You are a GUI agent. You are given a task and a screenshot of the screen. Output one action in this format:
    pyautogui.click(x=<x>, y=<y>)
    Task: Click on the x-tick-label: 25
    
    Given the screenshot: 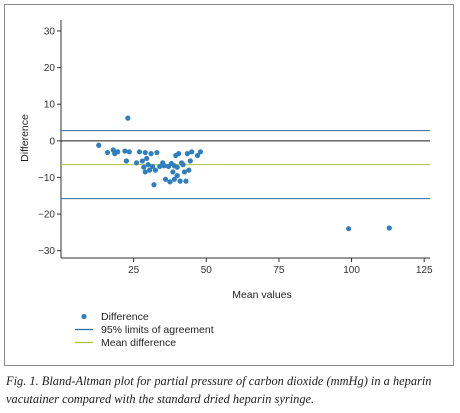 What is the action you would take?
    pyautogui.click(x=134, y=270)
    